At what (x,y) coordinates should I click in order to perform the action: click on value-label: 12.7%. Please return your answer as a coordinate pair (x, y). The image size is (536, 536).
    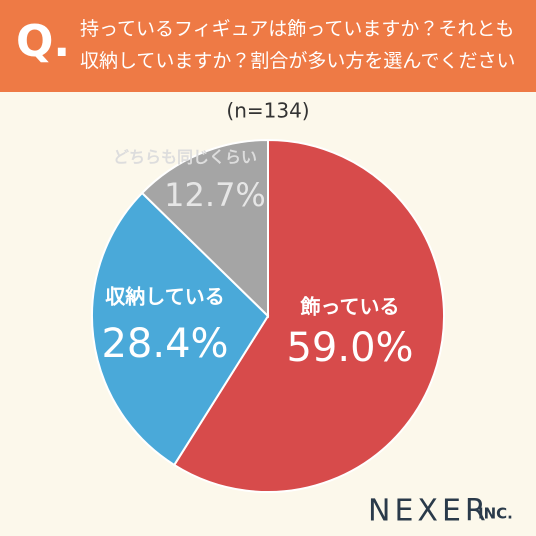
    Looking at the image, I should click on (215, 195).